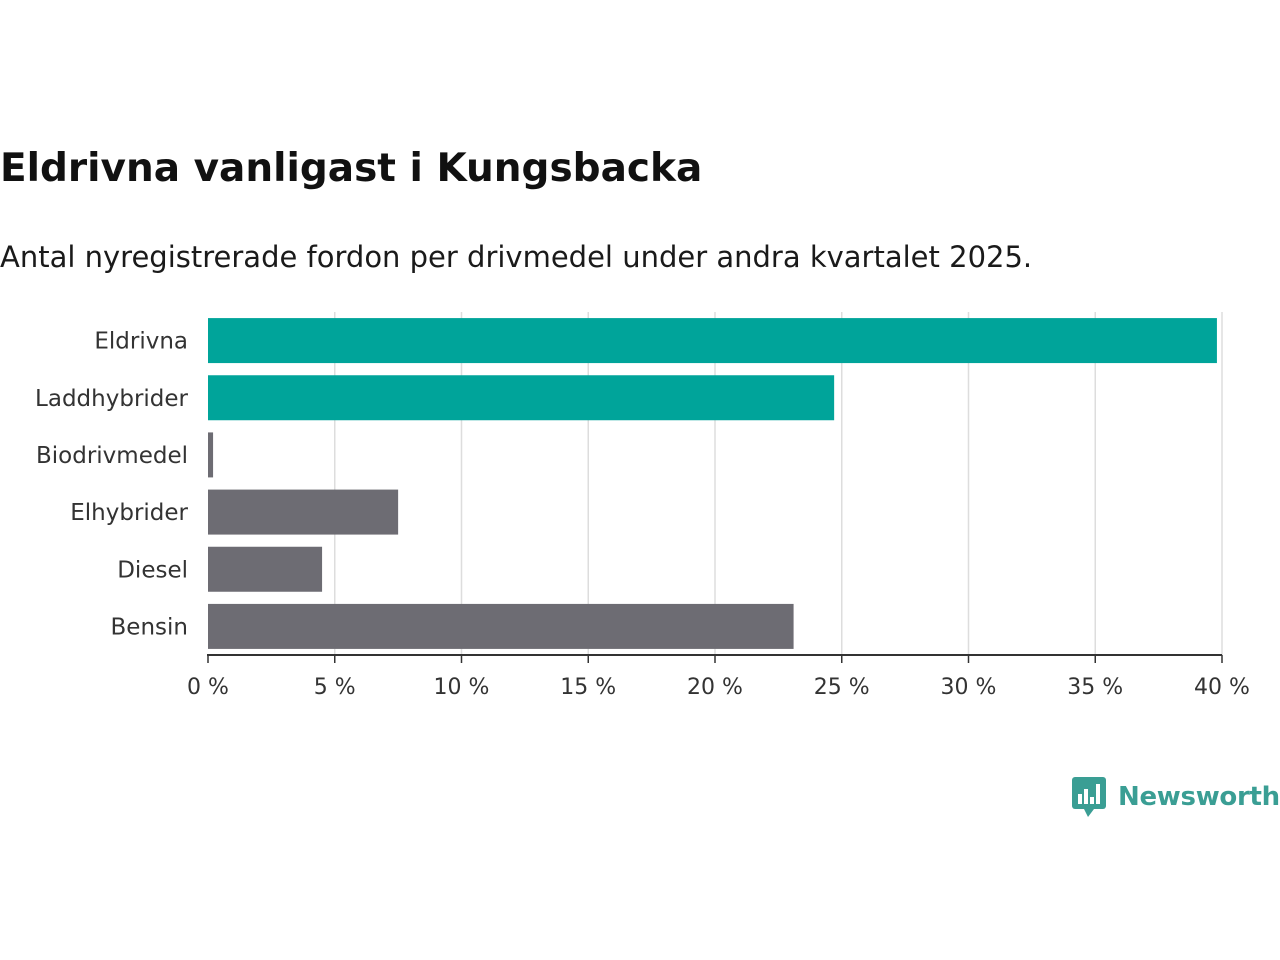 The height and width of the screenshot is (960, 1280). I want to click on brand-name: Newsworthy, so click(1199, 797).